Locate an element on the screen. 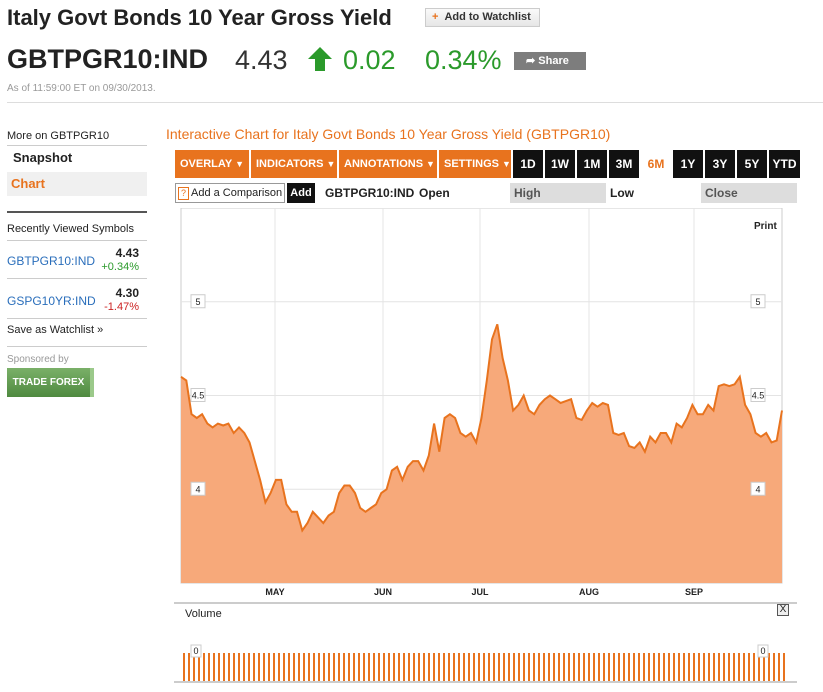  save-as-watchlist-link: Save as Watchlist » is located at coordinates (55, 330).